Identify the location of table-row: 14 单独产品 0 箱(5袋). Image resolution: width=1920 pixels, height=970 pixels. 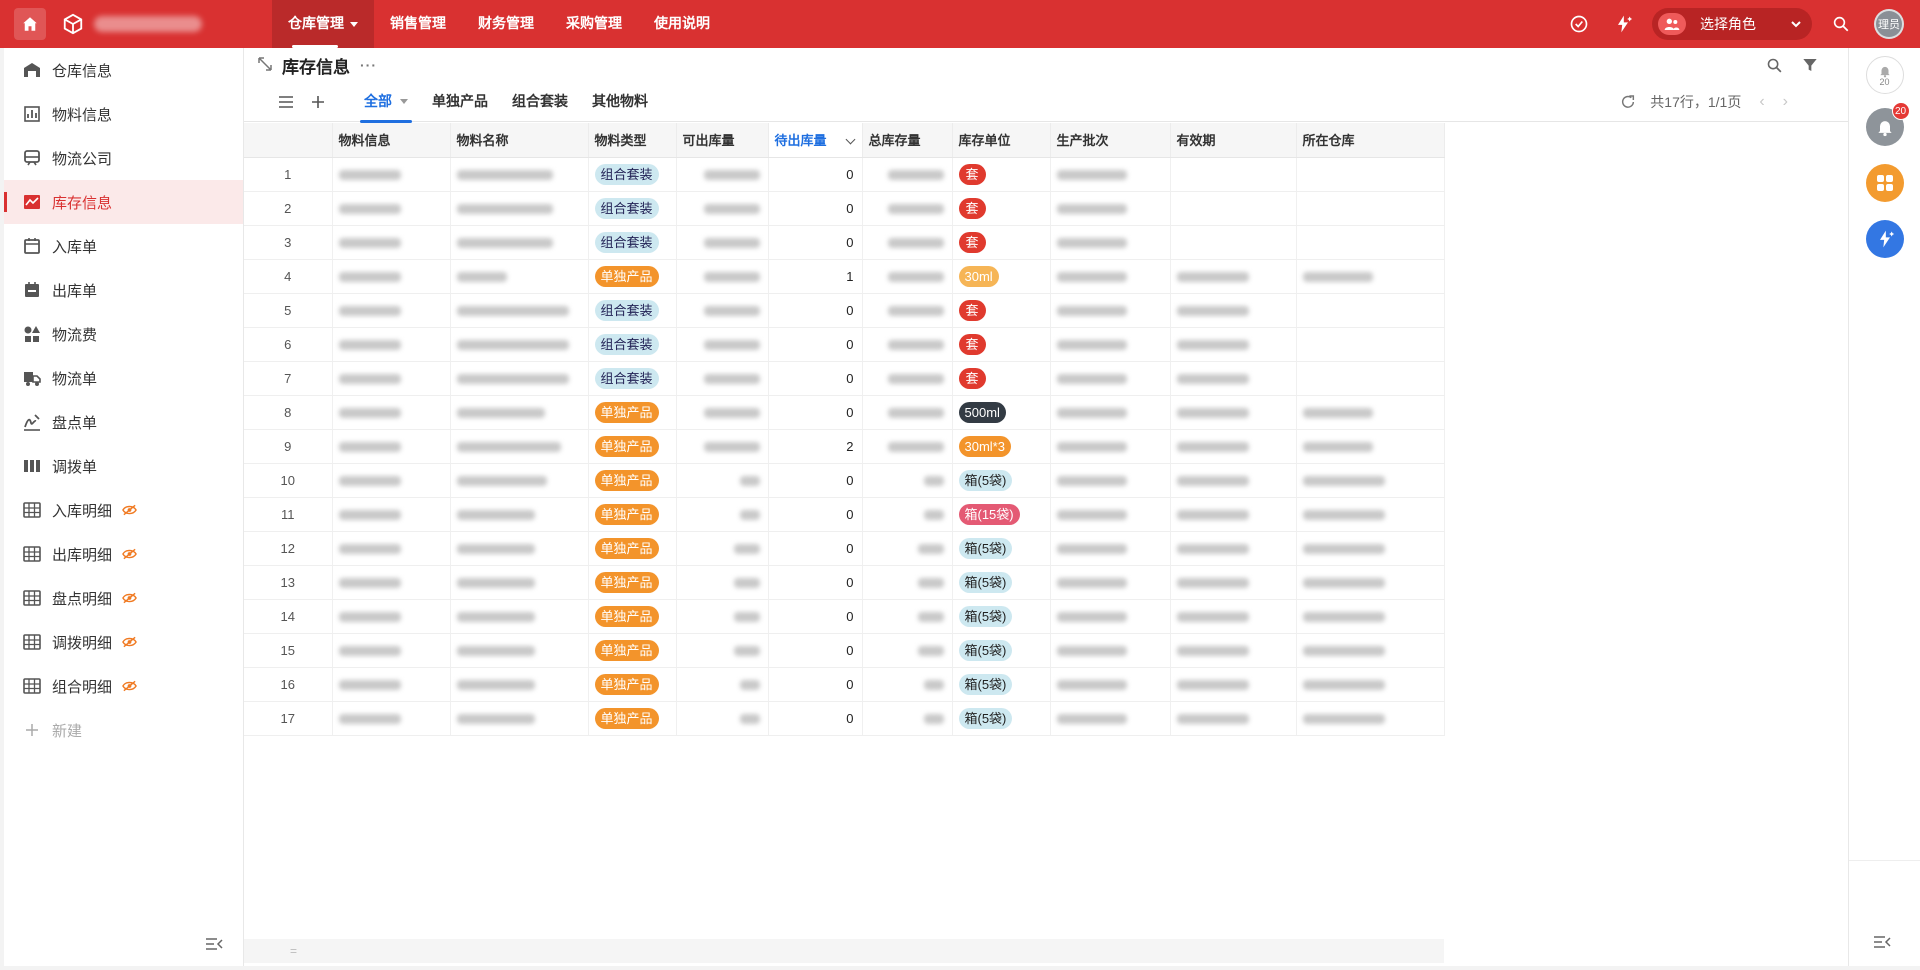
(844, 616).